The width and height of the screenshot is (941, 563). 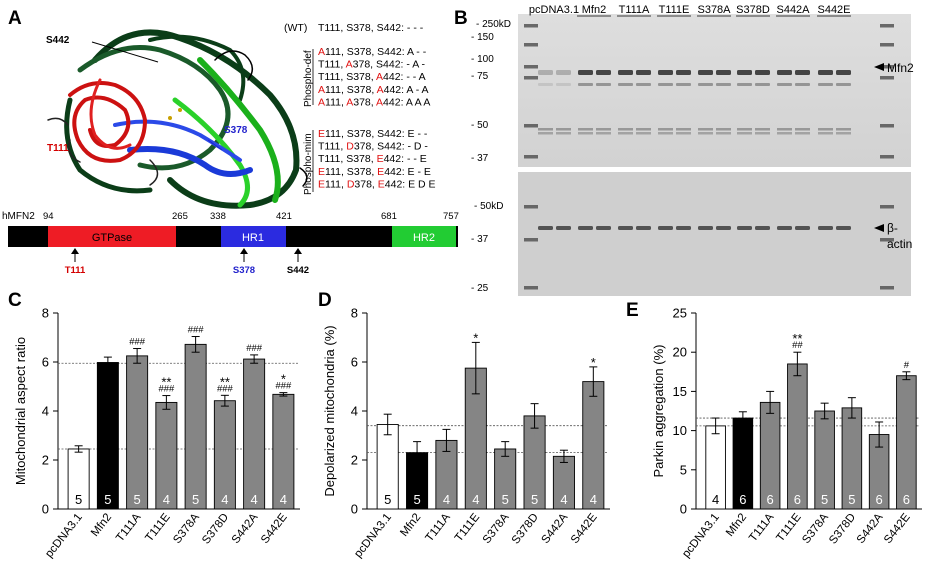 I want to click on phospho-def-row-5: A111, A378, A442: A A A, so click(x=374, y=102).